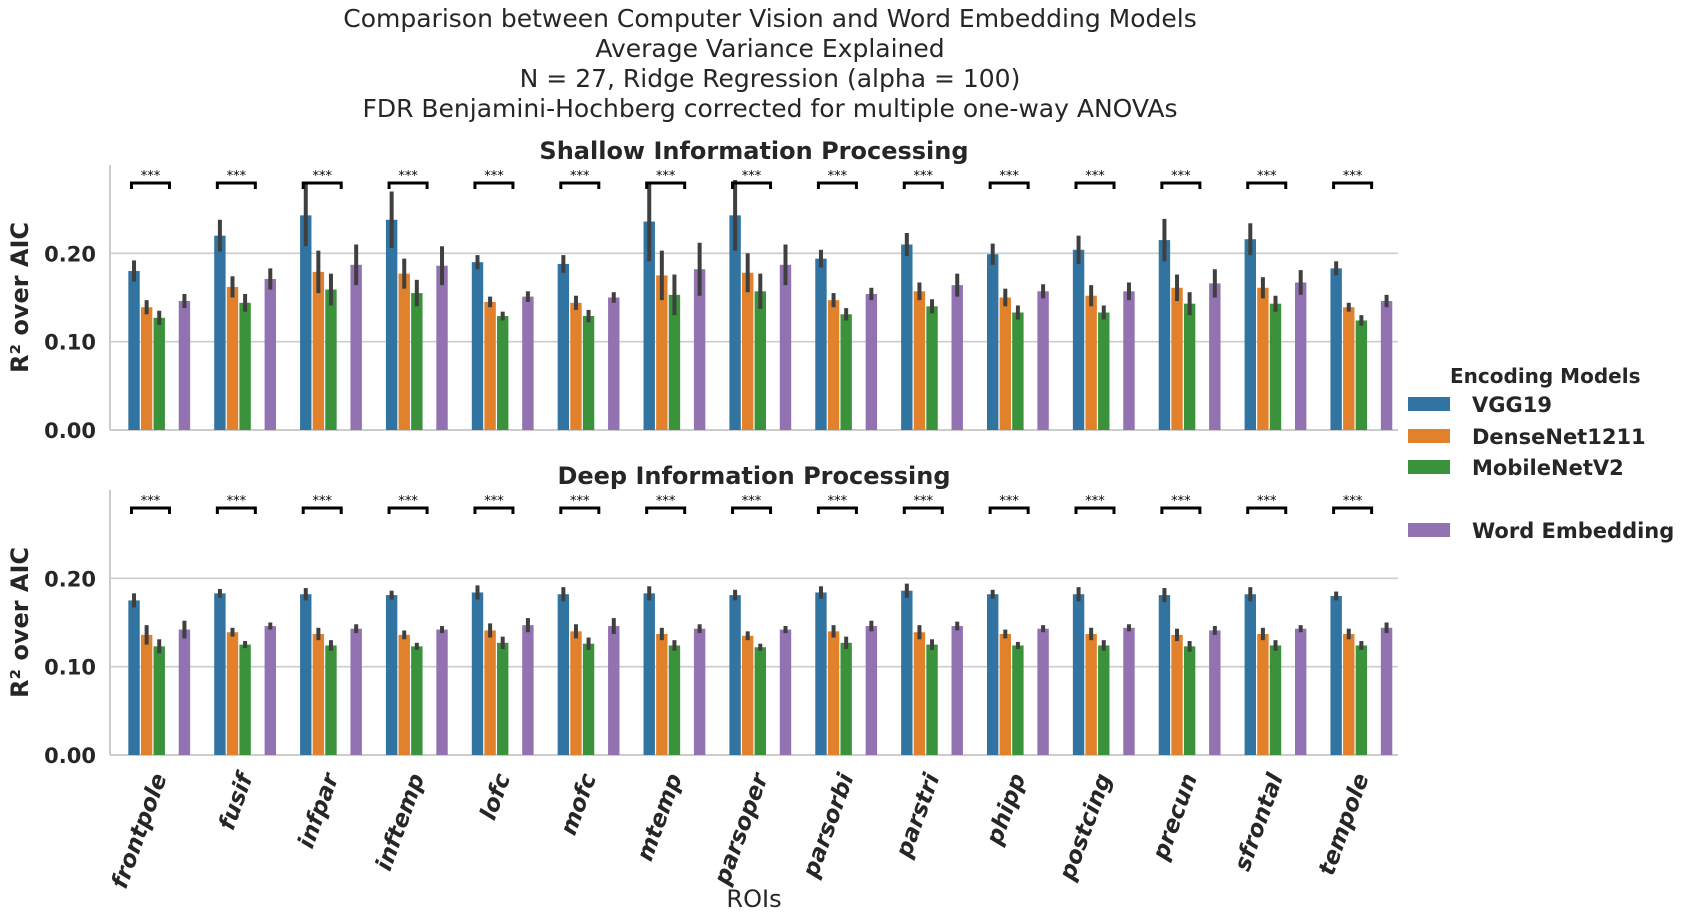  What do you see at coordinates (1164, 675) in the screenshot?
I see `panel-2-bar-vgg19-precun` at bounding box center [1164, 675].